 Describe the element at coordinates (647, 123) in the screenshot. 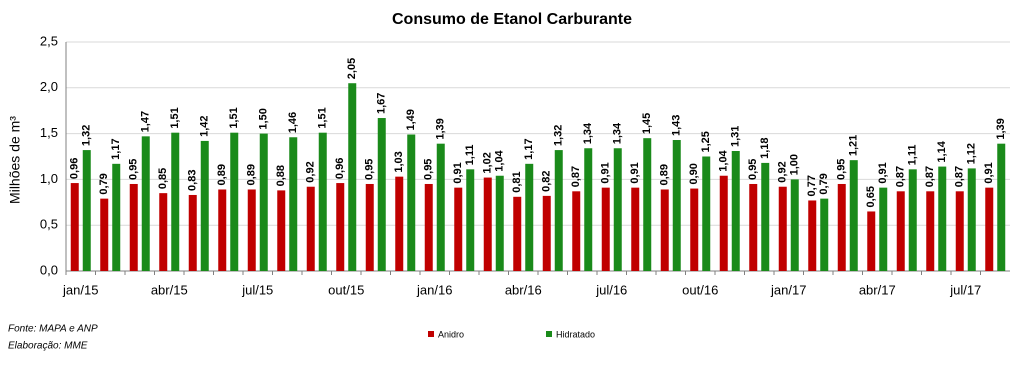

I see `value-label: 1,45` at that location.